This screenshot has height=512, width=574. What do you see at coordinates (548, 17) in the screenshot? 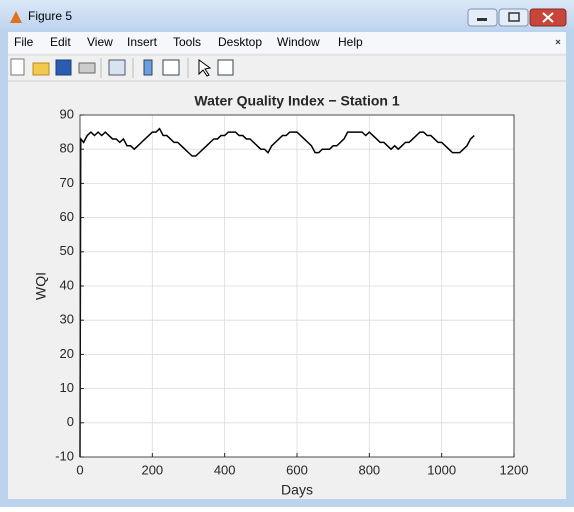
I see `close-icon` at bounding box center [548, 17].